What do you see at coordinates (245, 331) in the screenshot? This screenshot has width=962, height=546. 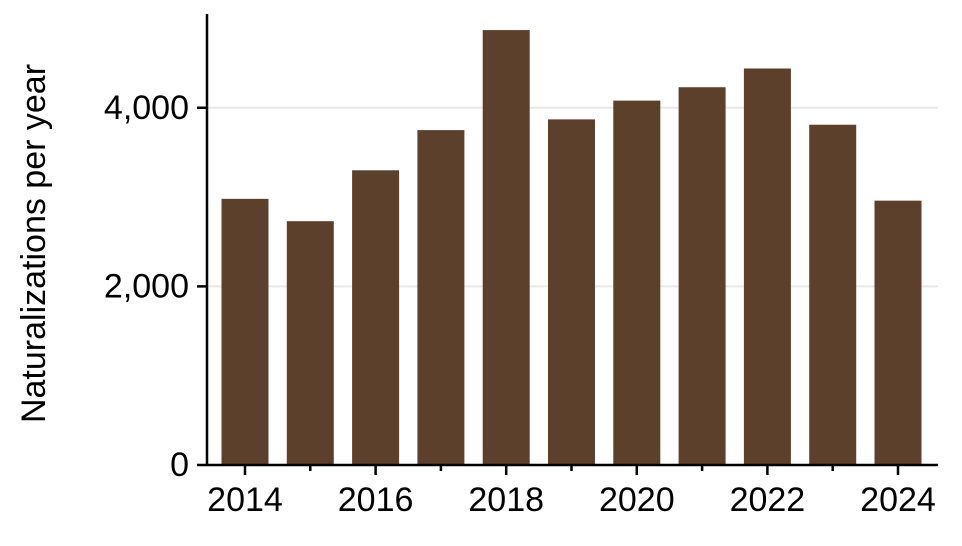 I see `bar-2014` at bounding box center [245, 331].